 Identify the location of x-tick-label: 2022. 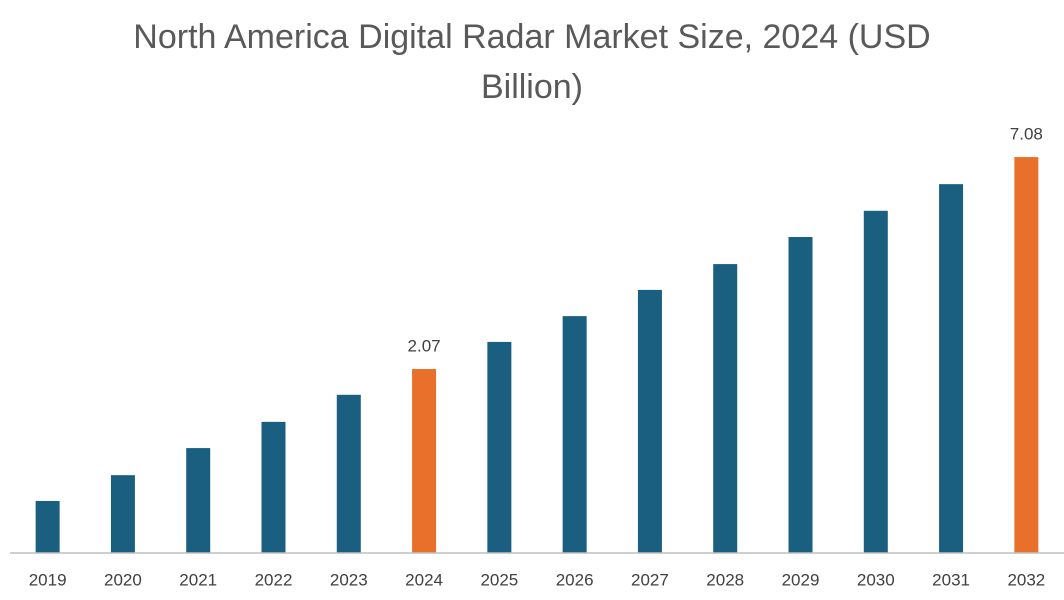
(274, 579).